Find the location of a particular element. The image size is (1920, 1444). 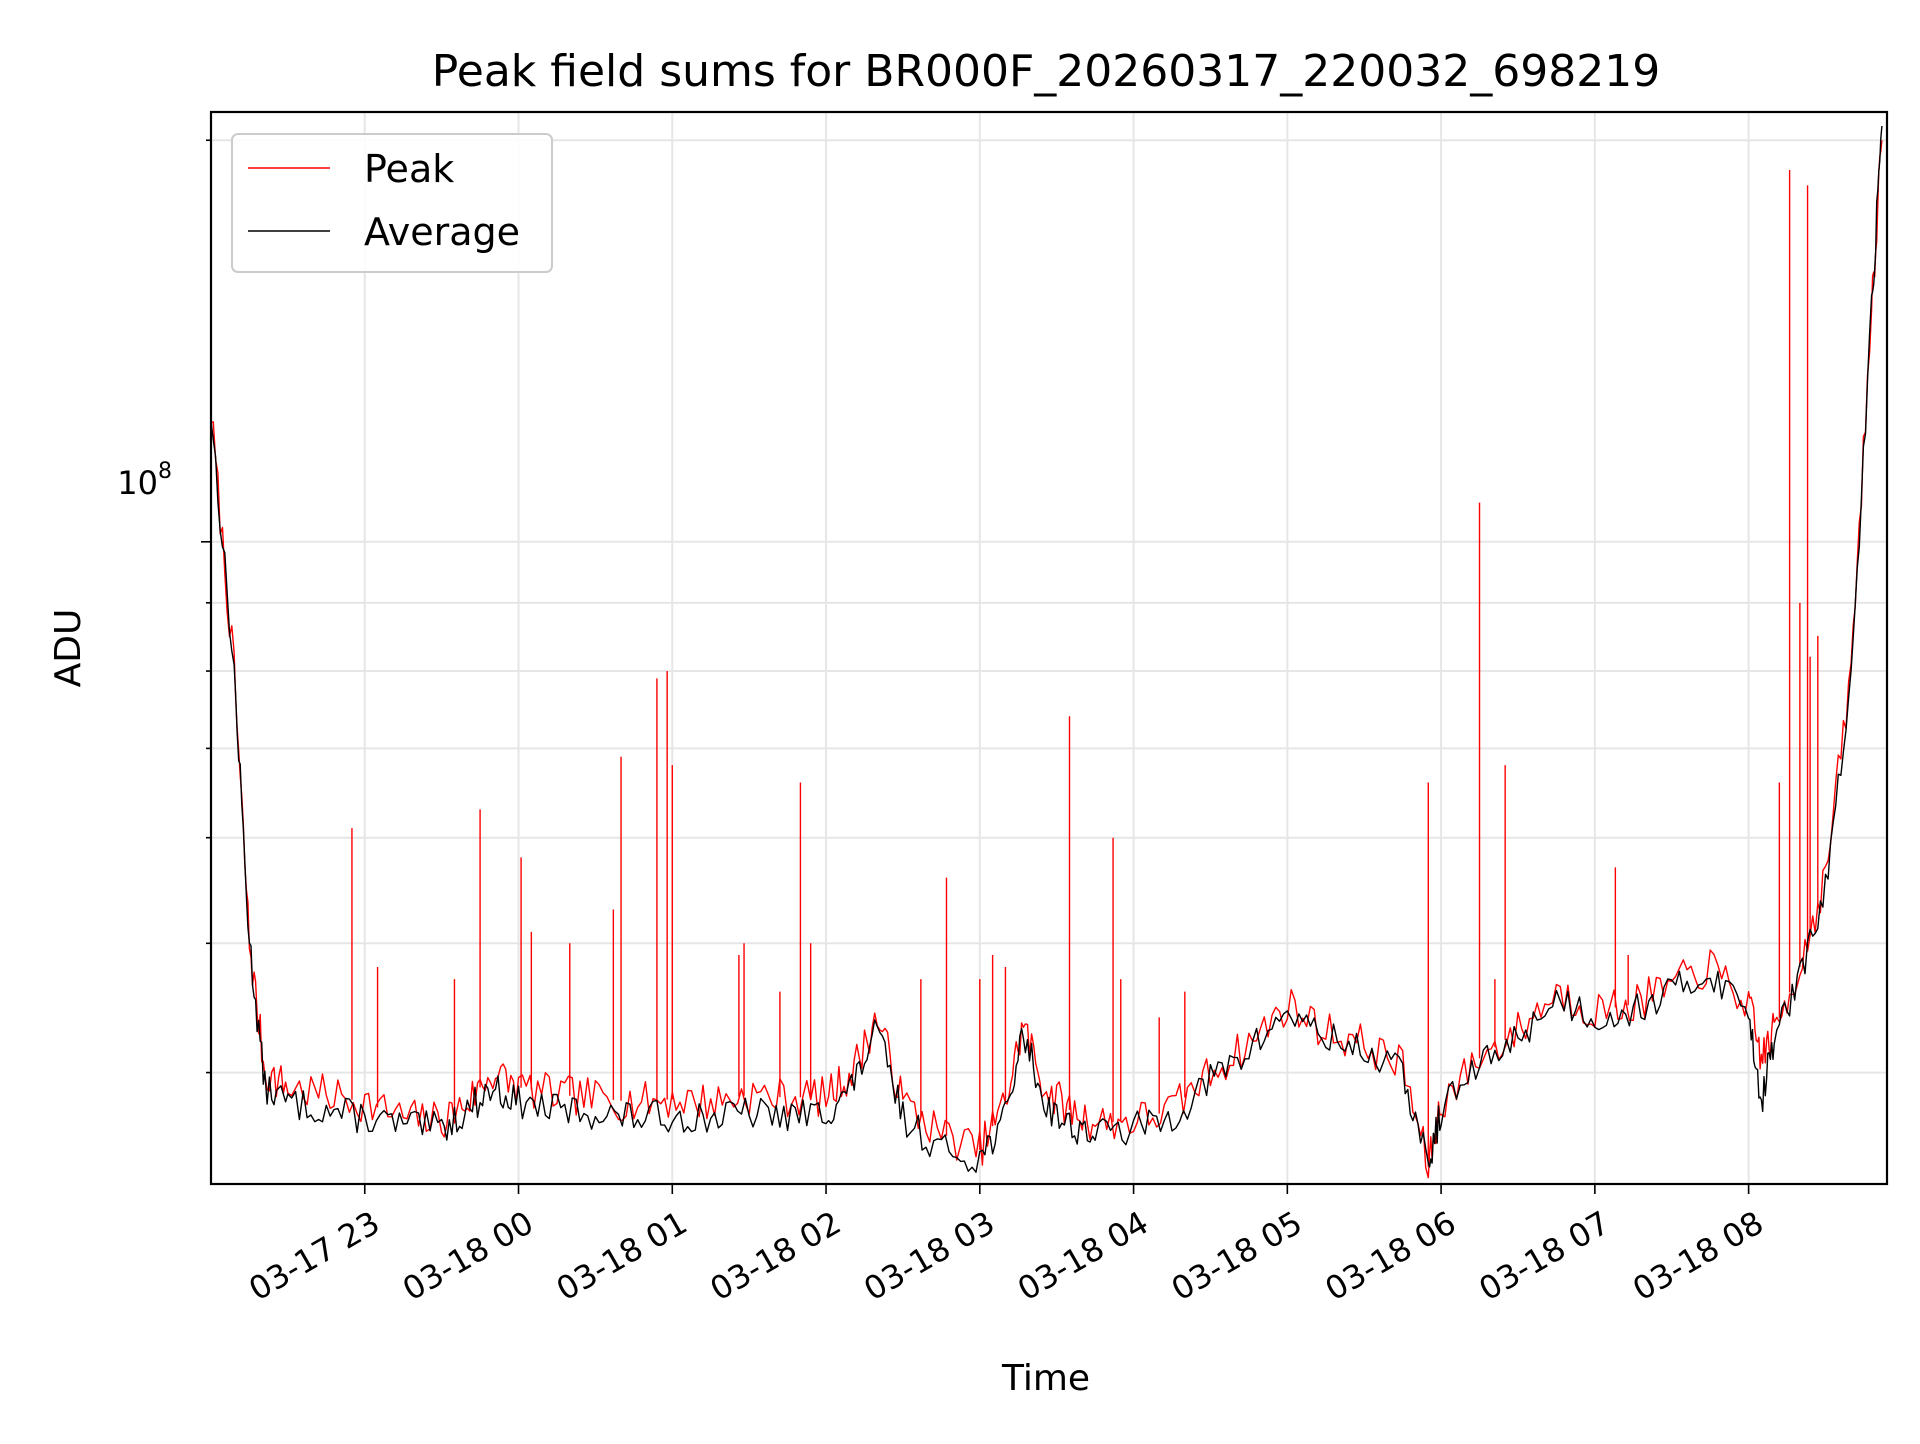

x-axis-label: Time is located at coordinates (1045, 1378).